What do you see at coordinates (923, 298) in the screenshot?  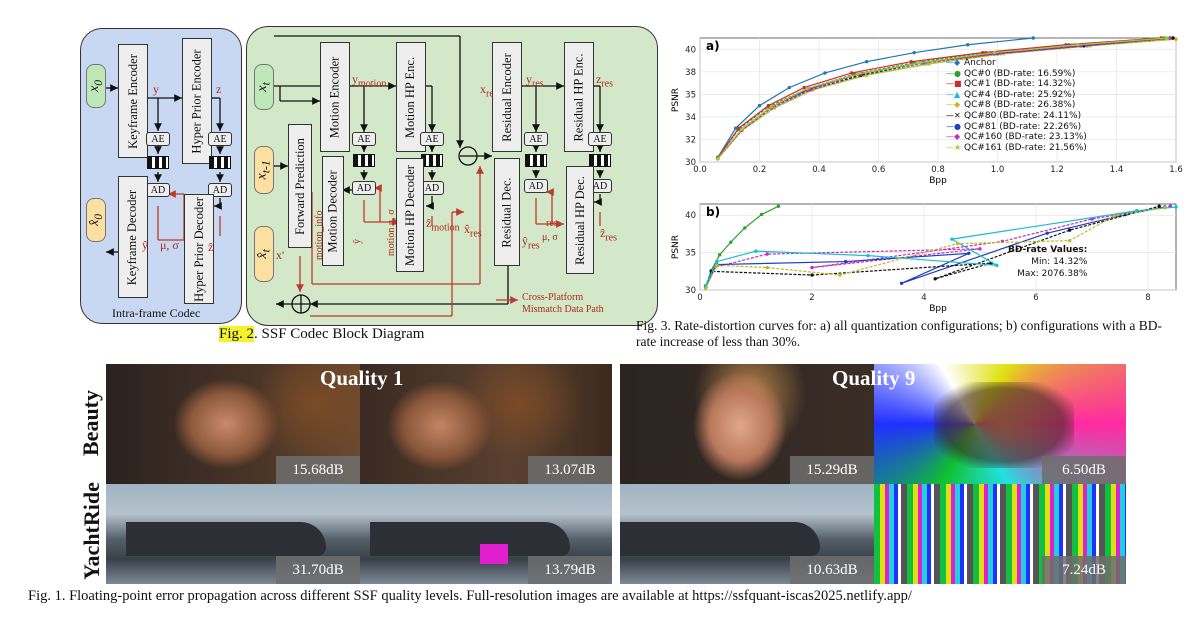 I see `x-tick-label: 4` at bounding box center [923, 298].